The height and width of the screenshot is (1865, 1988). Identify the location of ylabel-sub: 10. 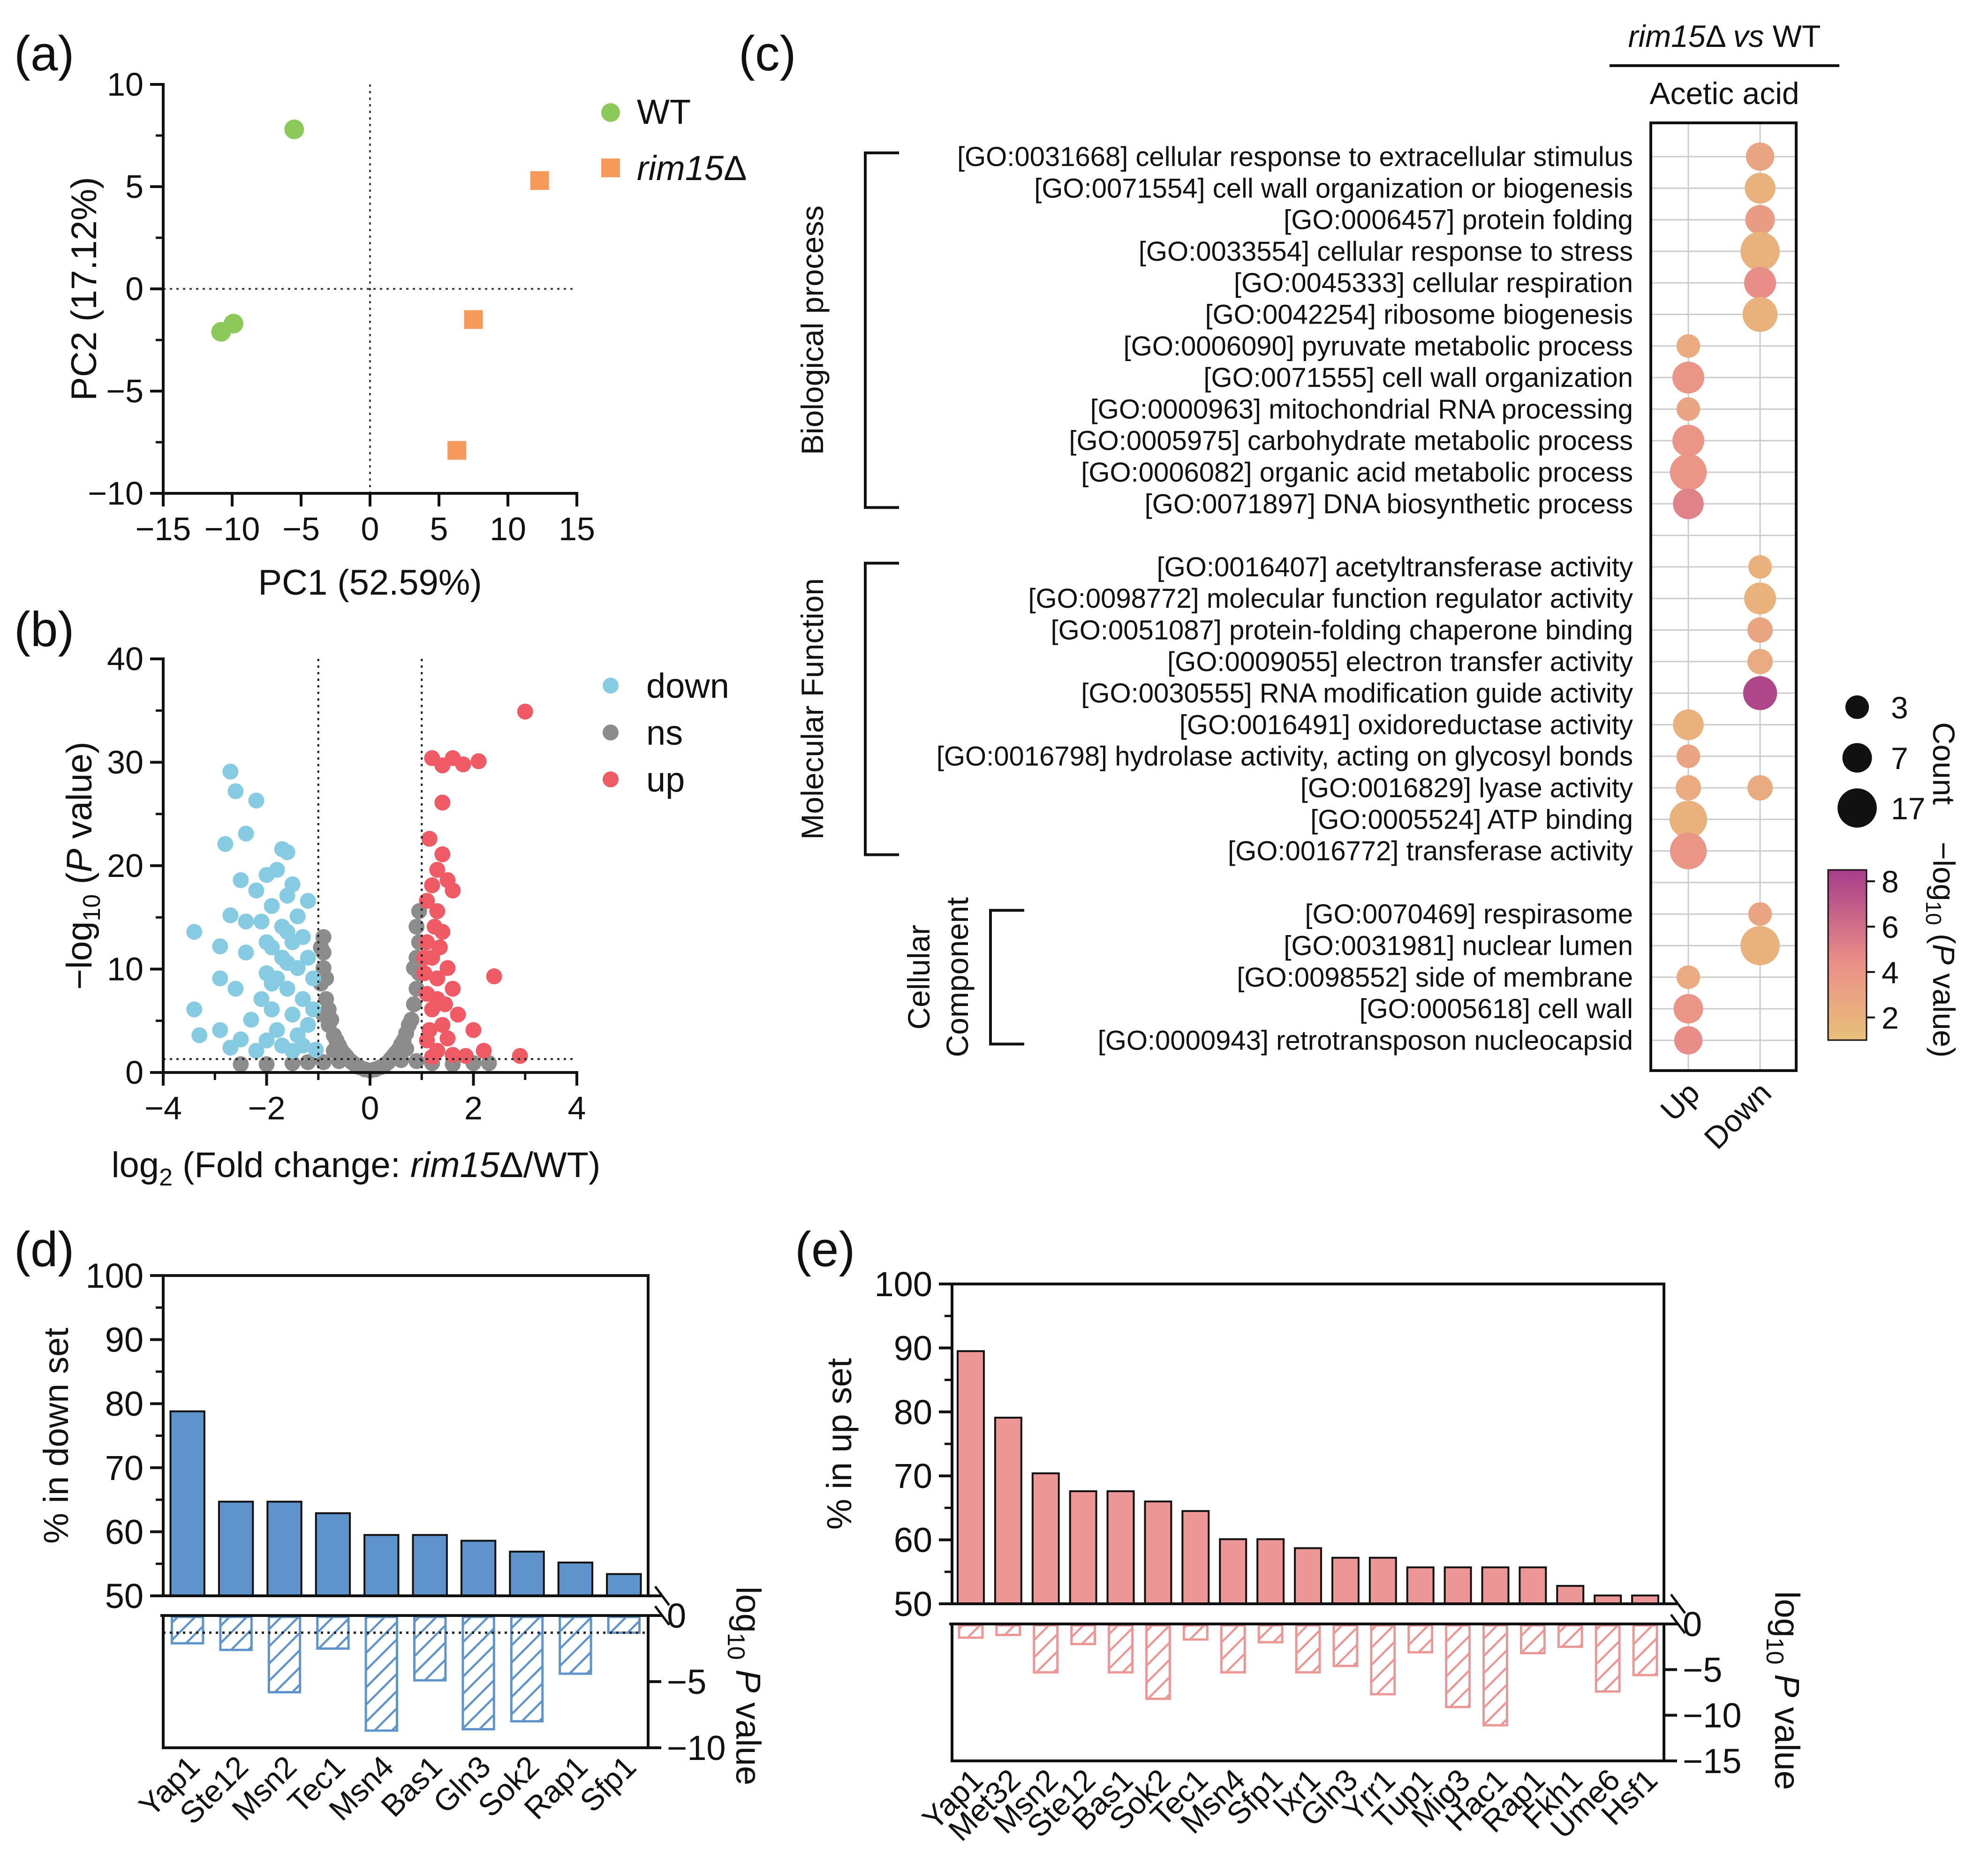
(92, 907).